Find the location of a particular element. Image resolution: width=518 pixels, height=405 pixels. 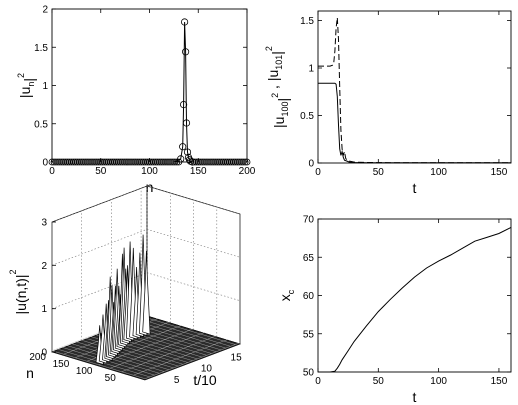

series-line-solid is located at coordinates (414, 123).